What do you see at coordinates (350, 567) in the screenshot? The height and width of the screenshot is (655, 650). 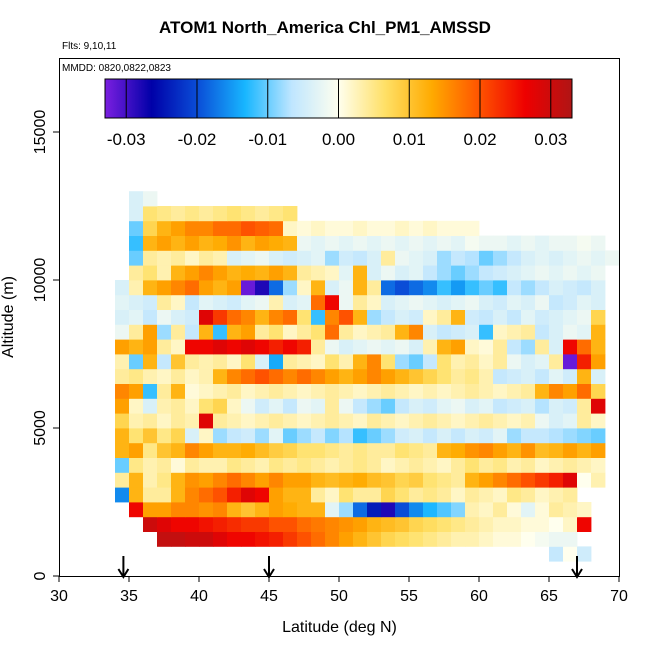 I see `flight-arrows` at bounding box center [350, 567].